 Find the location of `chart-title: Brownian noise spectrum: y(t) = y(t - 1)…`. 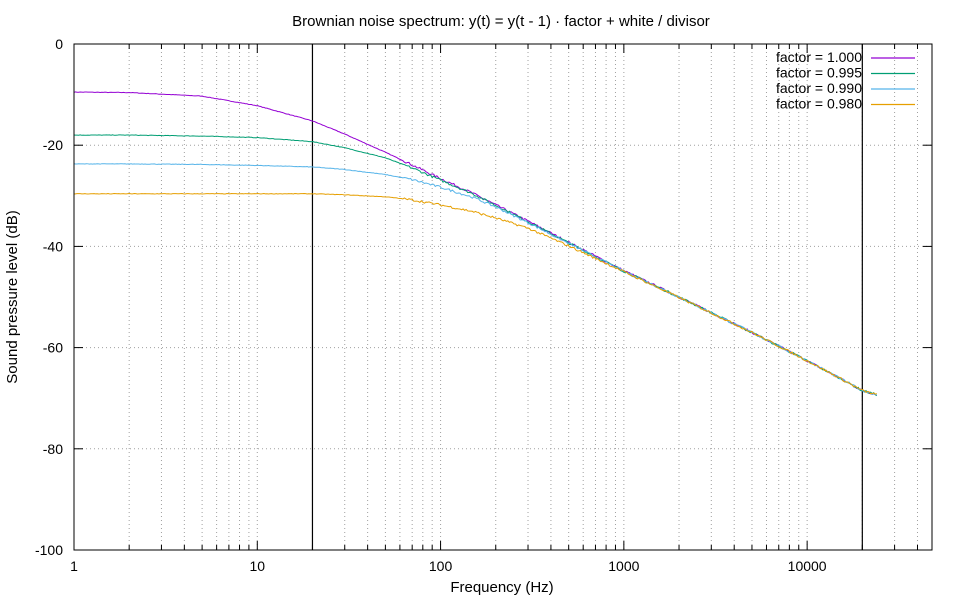

chart-title: Brownian noise spectrum: y(t) = y(t - 1)… is located at coordinates (501, 21).